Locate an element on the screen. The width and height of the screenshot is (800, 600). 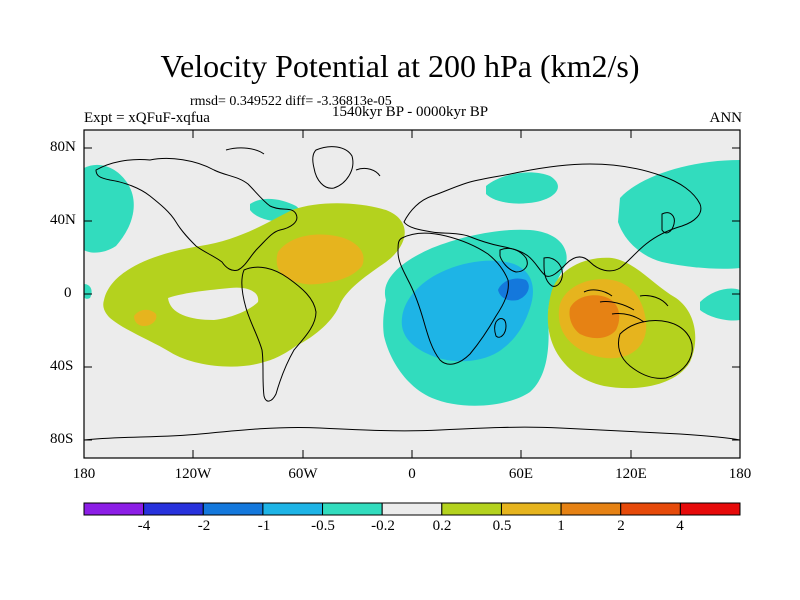
lat-label-80s: 80S is located at coordinates (62, 439).